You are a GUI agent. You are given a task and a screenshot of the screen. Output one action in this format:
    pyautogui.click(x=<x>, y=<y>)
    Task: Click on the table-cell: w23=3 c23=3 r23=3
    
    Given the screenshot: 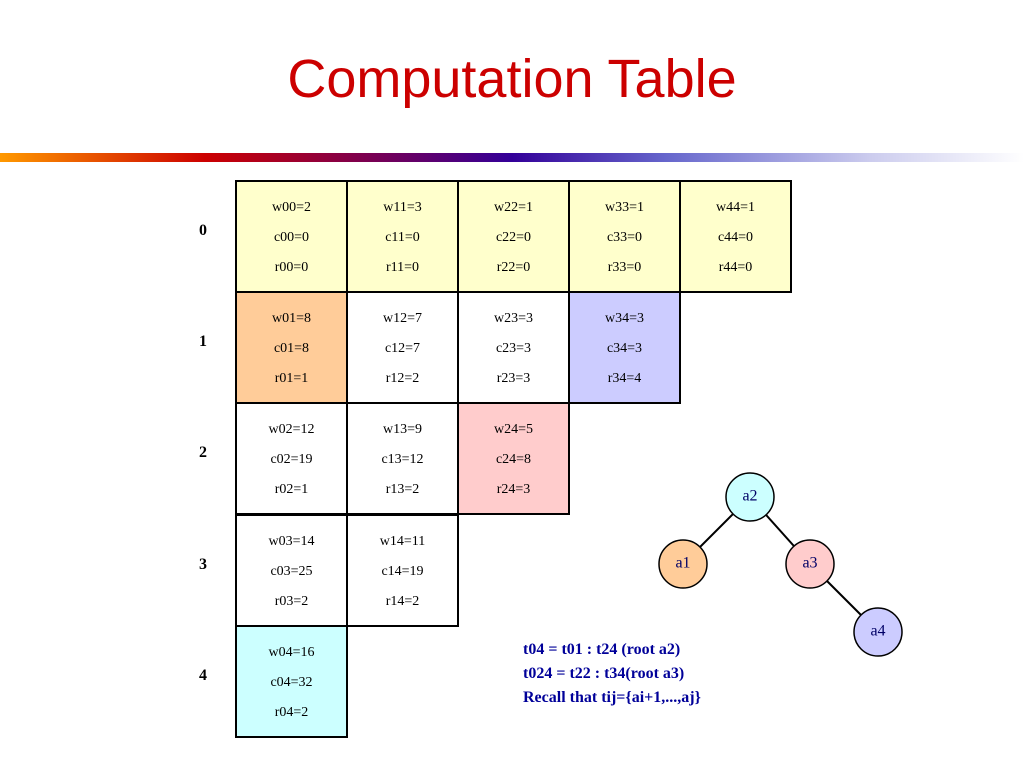 What is the action you would take?
    pyautogui.click(x=513, y=348)
    